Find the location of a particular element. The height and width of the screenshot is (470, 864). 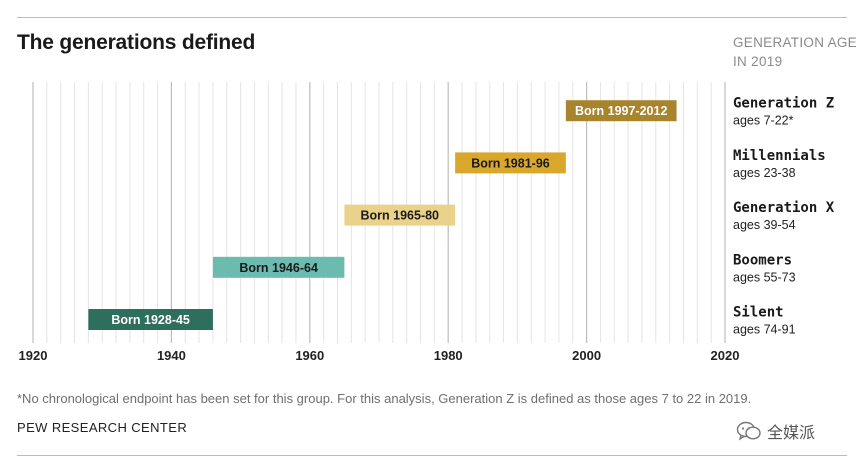

generation-name: Millennials is located at coordinates (779, 156).